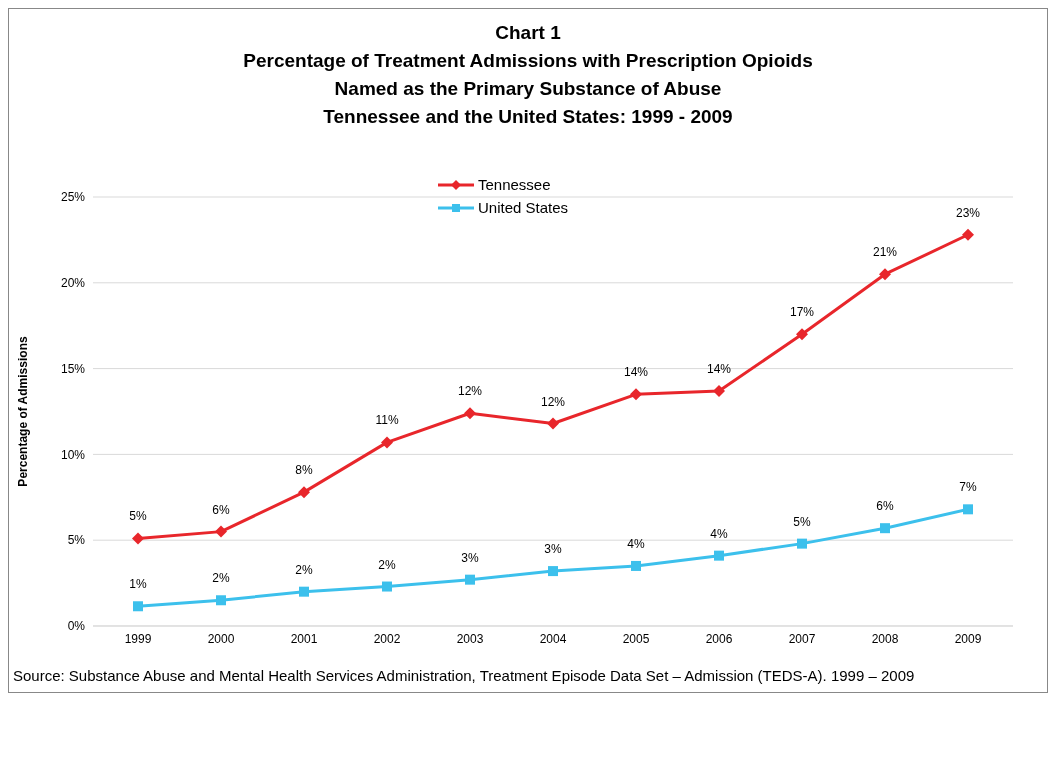 This screenshot has height=763, width=1053. Describe the element at coordinates (968, 487) in the screenshot. I see `data-label: 7%` at that location.